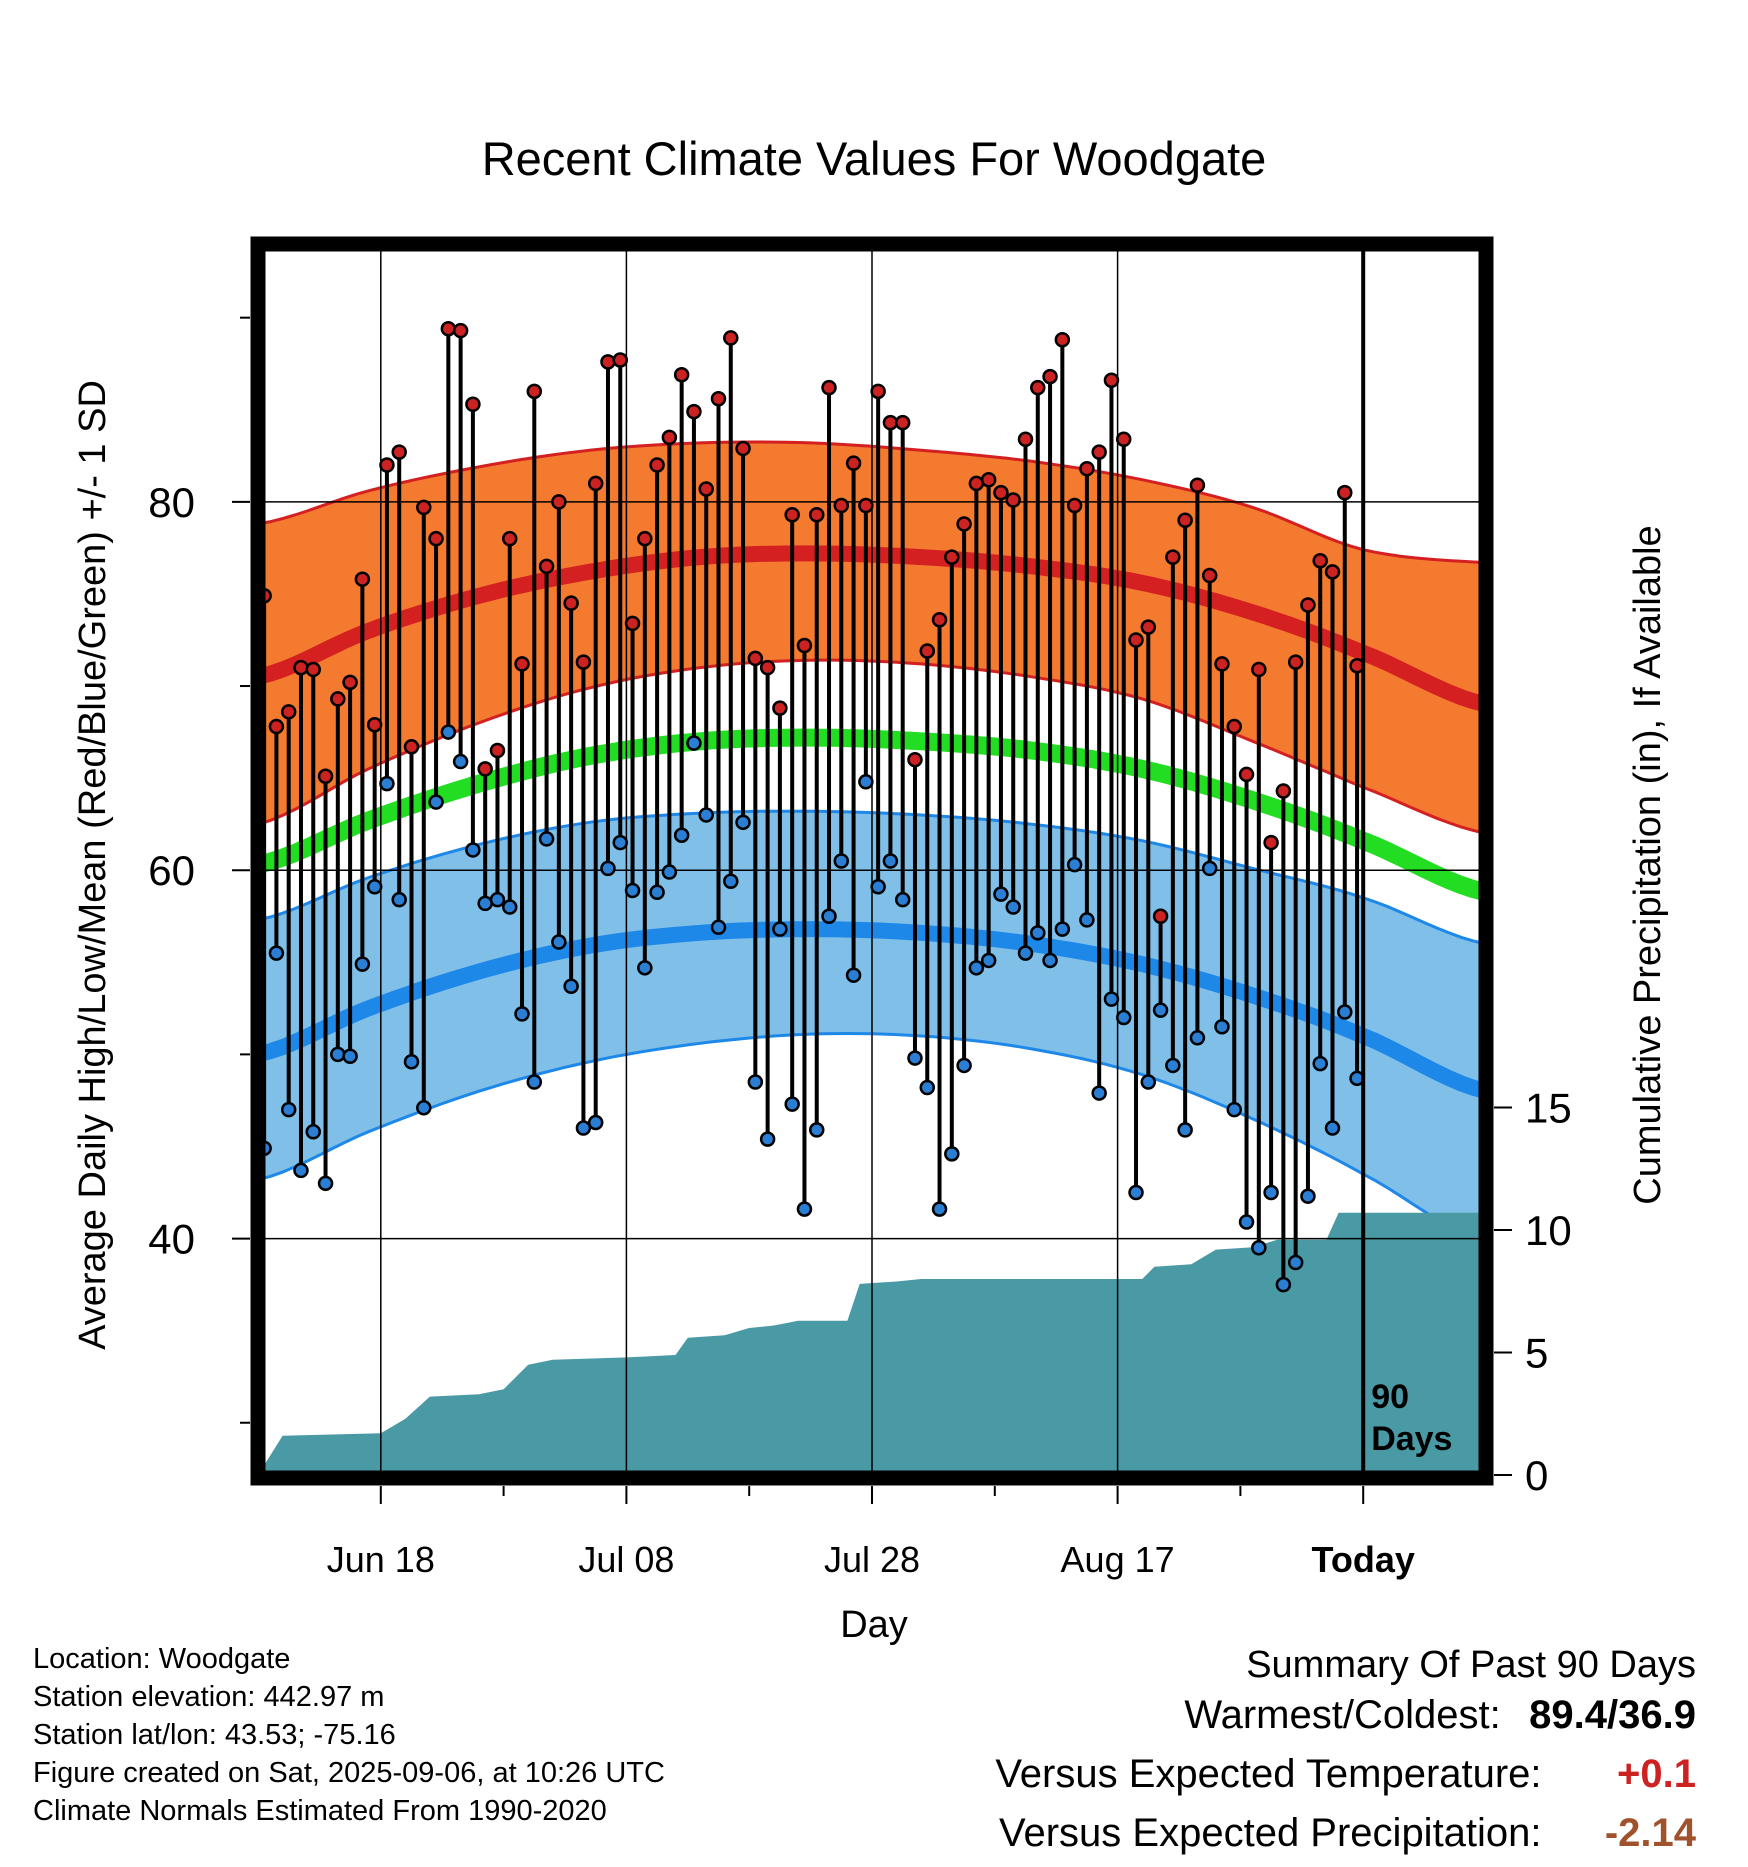 The height and width of the screenshot is (1867, 1748). I want to click on x-tick-label: Jul 28, so click(872, 1559).